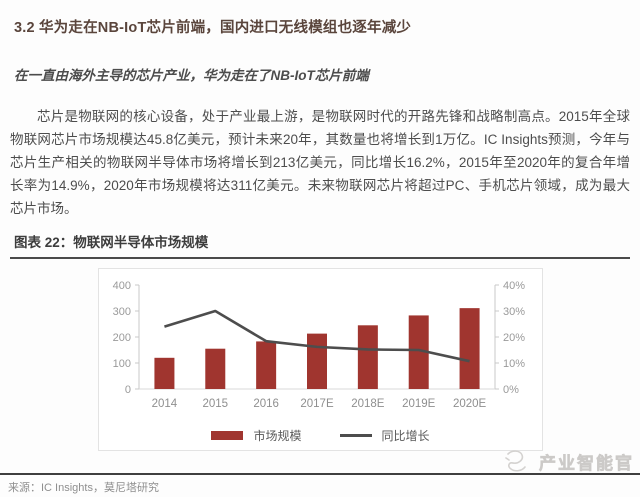  What do you see at coordinates (514, 338) in the screenshot?
I see `right-axis-tick: 20%` at bounding box center [514, 338].